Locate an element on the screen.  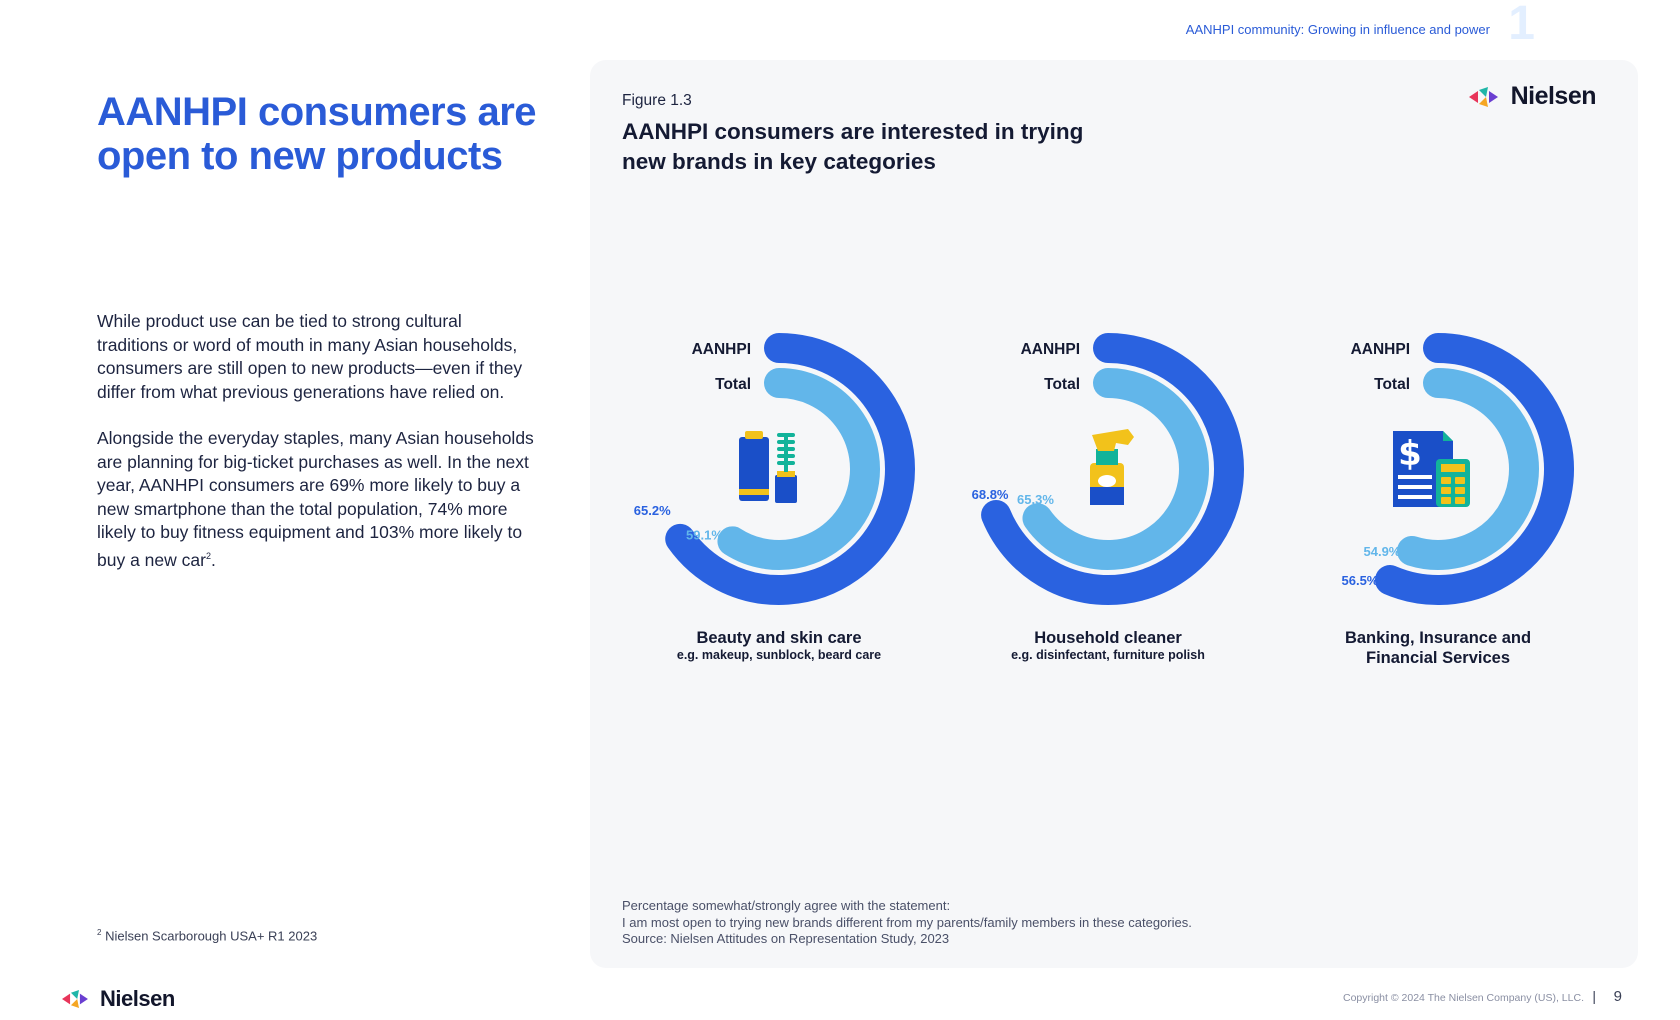
page-number: 9 is located at coordinates (1617, 996).